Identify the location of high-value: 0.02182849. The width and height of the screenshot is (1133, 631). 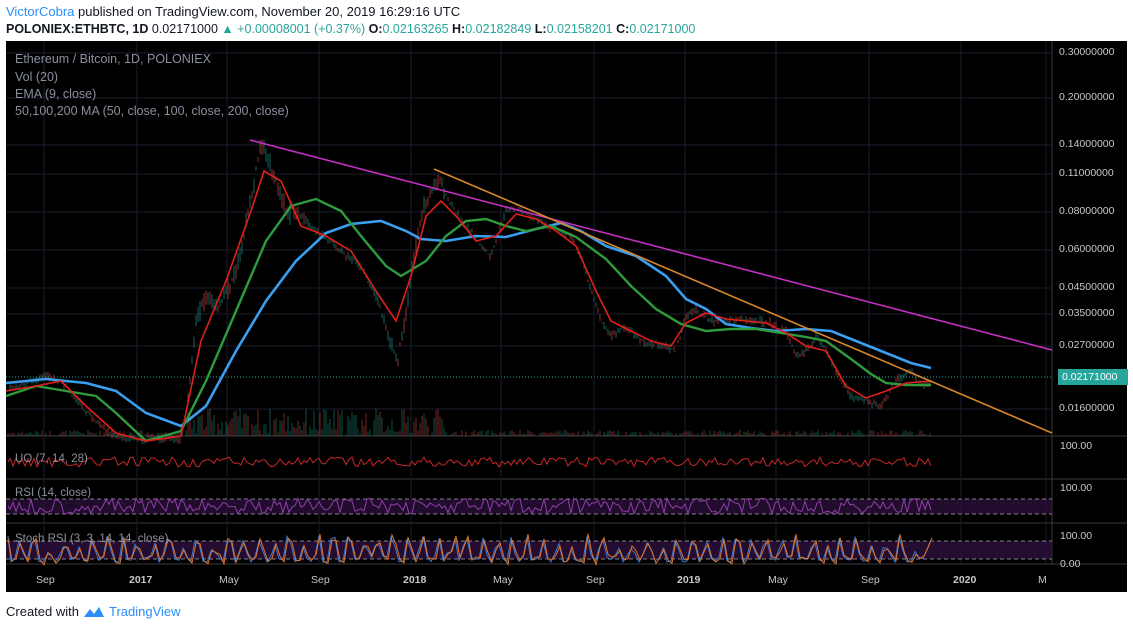
(498, 29).